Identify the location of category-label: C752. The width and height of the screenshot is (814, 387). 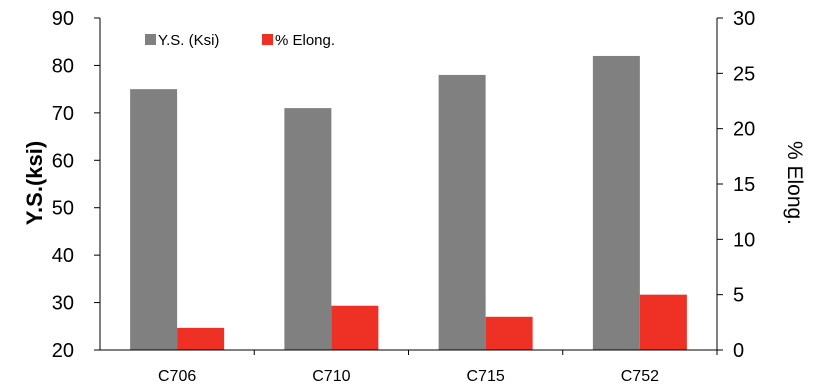
(640, 376).